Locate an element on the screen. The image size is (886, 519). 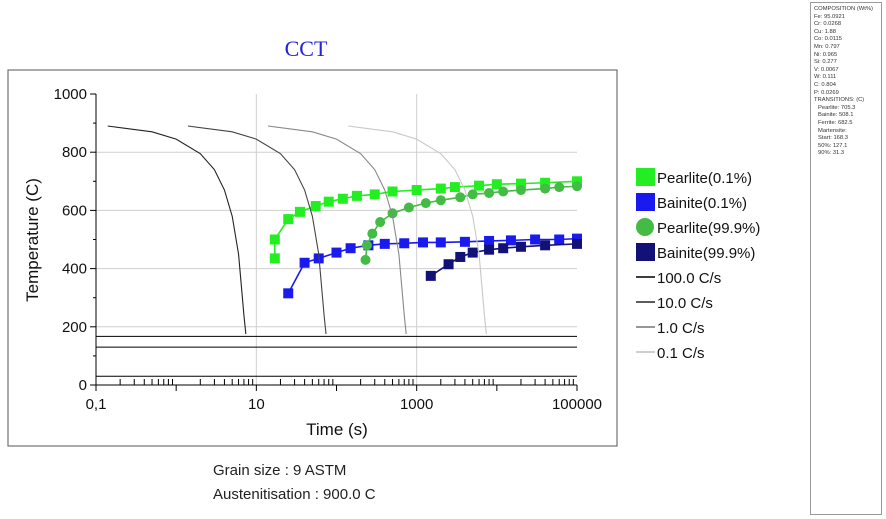
legend-item-3: Bainite(99.9%) is located at coordinates (695, 252).